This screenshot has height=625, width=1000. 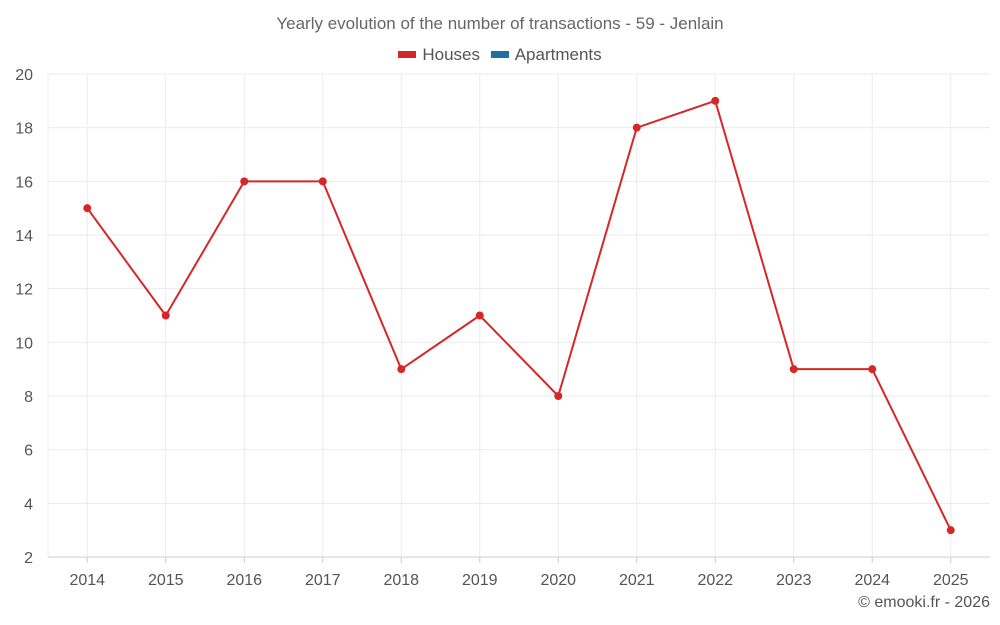 What do you see at coordinates (28, 504) in the screenshot?
I see `y-tick-label: 4` at bounding box center [28, 504].